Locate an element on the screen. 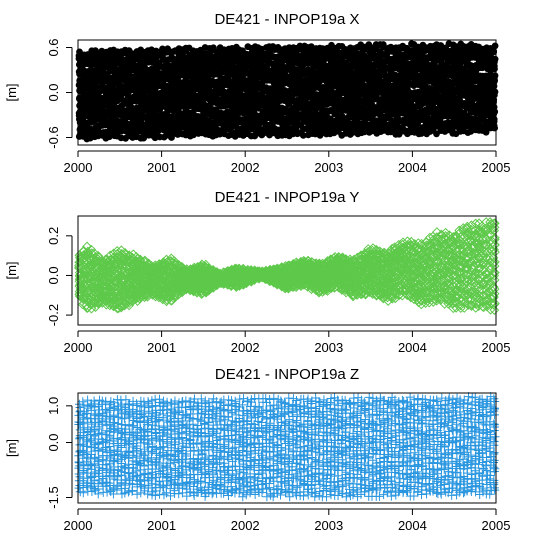 The height and width of the screenshot is (541, 541). data-points-x is located at coordinates (287, 91).